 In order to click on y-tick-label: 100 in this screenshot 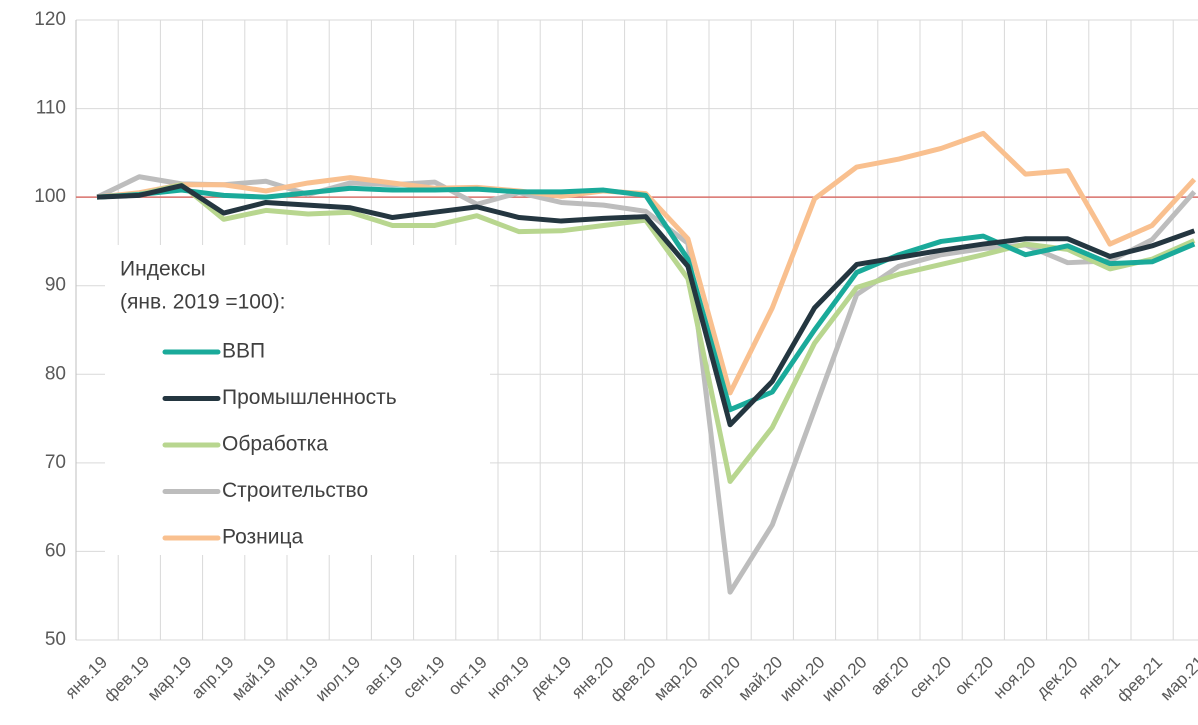, I will do `click(50, 196)`.